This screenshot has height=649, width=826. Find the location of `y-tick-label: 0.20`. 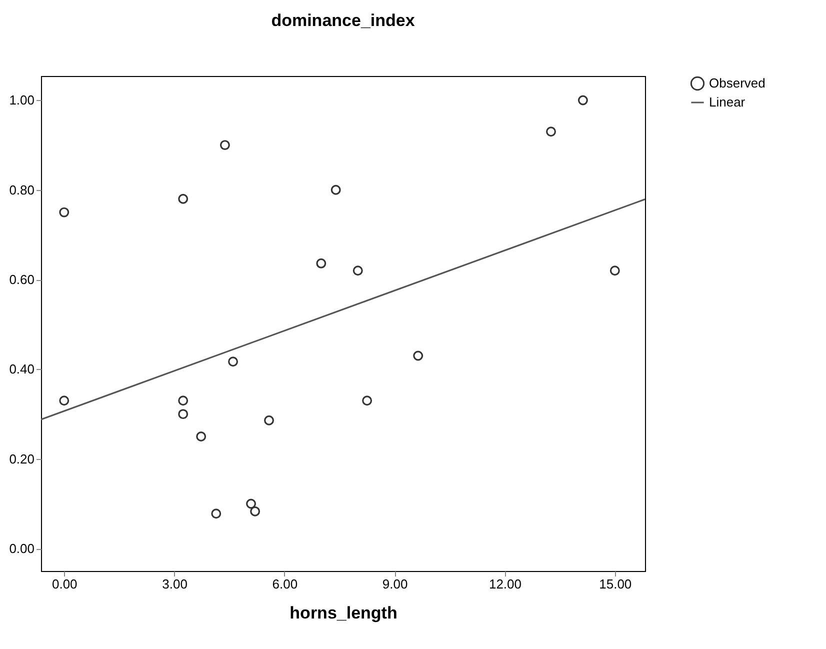

y-tick-label: 0.20 is located at coordinates (21, 458).